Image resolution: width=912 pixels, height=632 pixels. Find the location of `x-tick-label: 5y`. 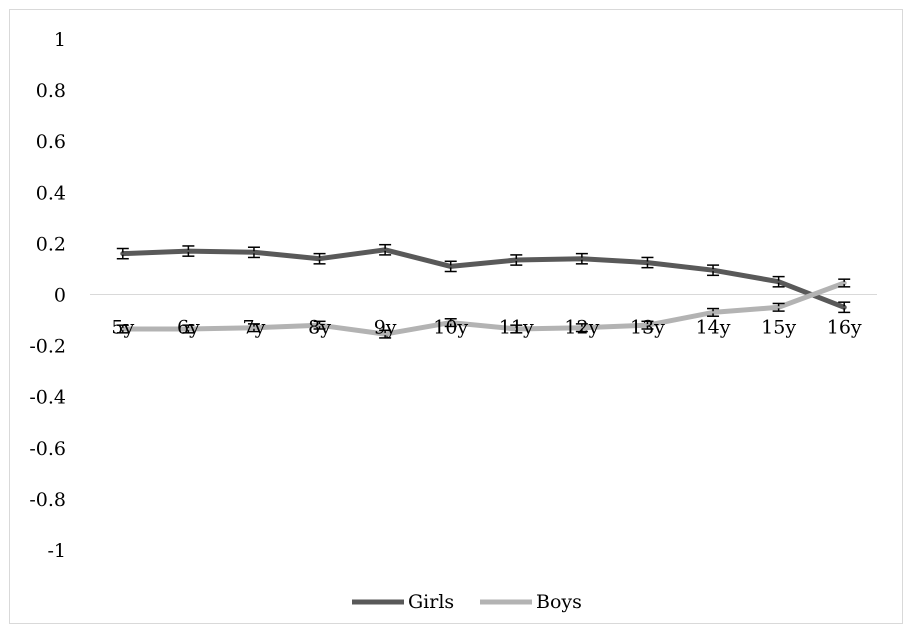

x-tick-label: 5y is located at coordinates (122, 328).